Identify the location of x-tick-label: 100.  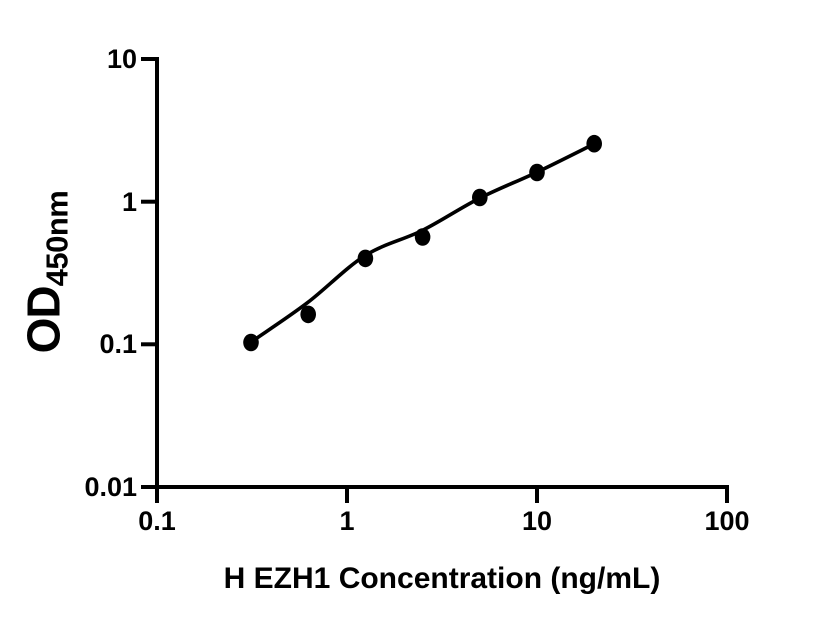
(727, 521).